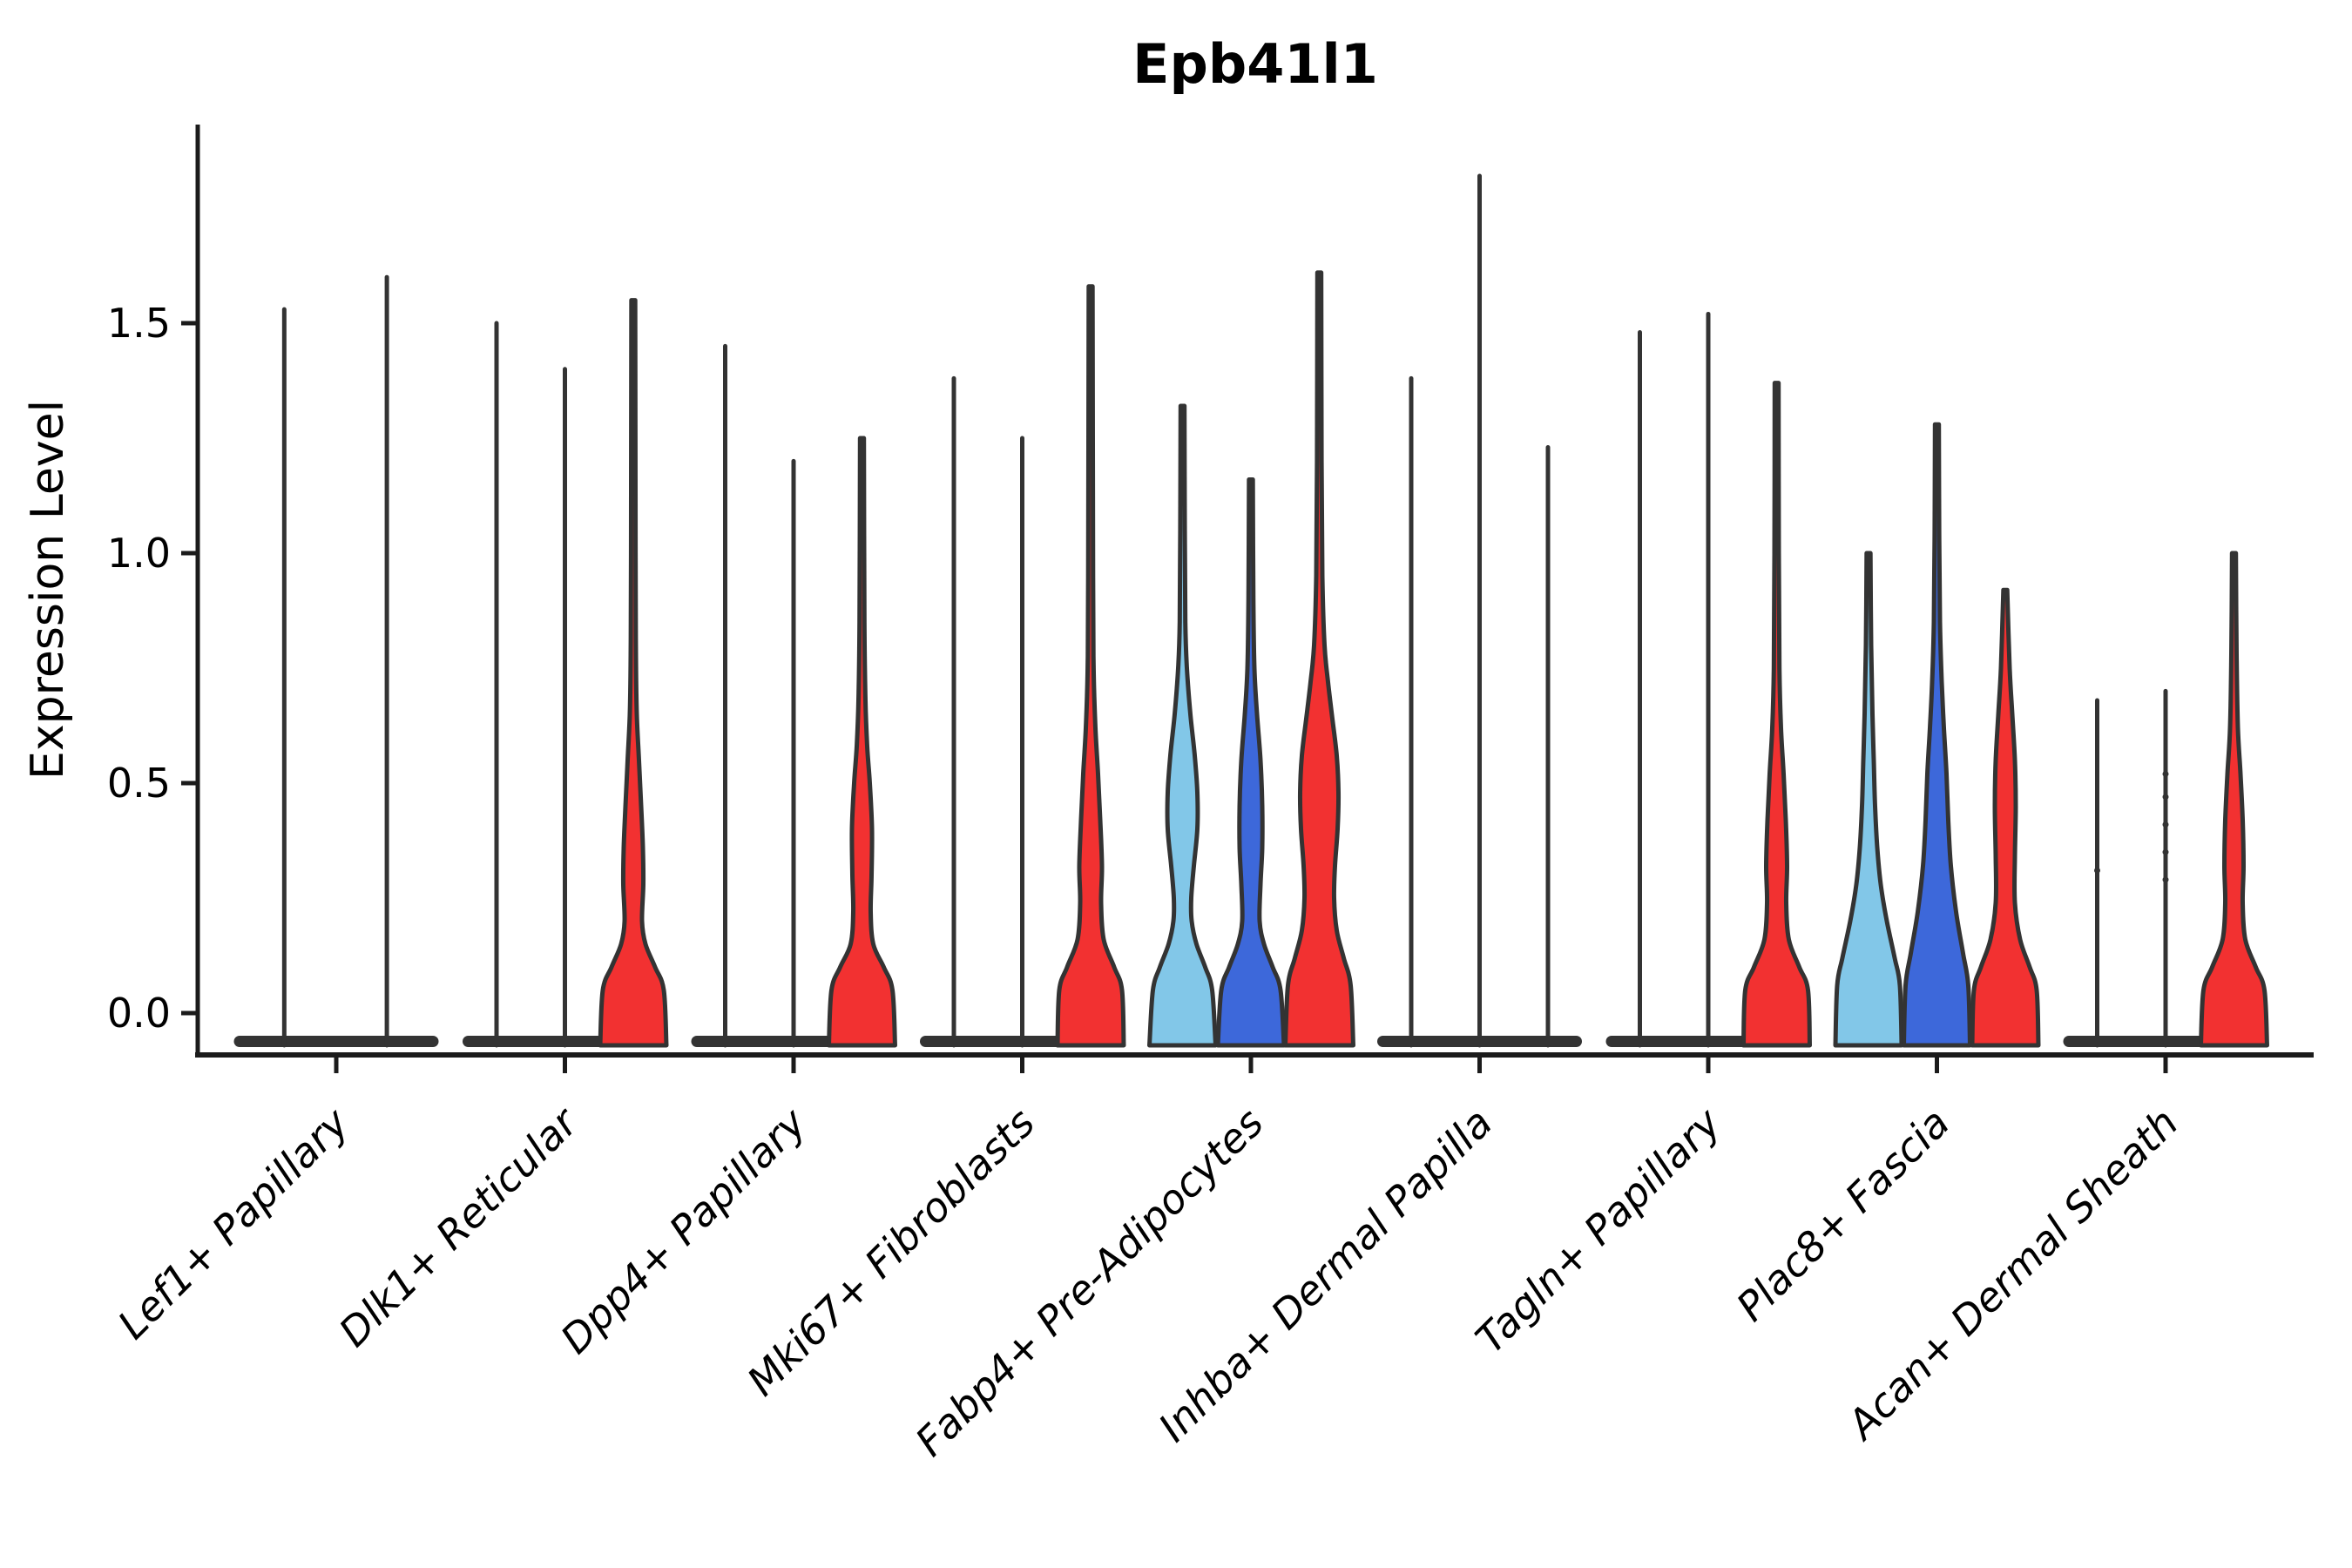 This screenshot has height=1568, width=2352. Describe the element at coordinates (48, 590) in the screenshot. I see `y-axis-label: Expression Level` at that location.